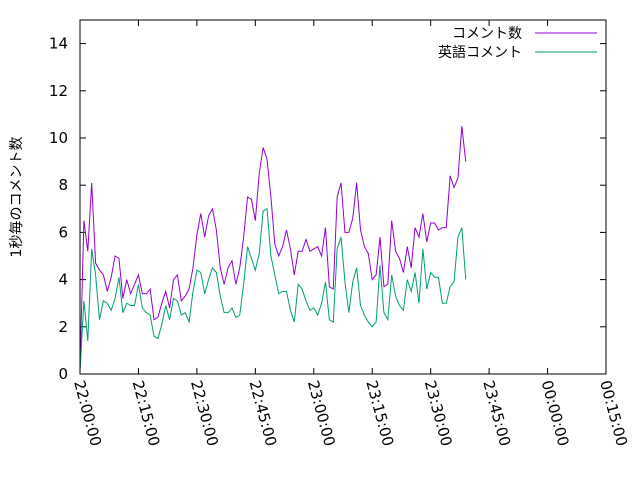 This screenshot has width=640, height=480. Describe the element at coordinates (63, 280) in the screenshot. I see `y-tick-label: 4` at that location.